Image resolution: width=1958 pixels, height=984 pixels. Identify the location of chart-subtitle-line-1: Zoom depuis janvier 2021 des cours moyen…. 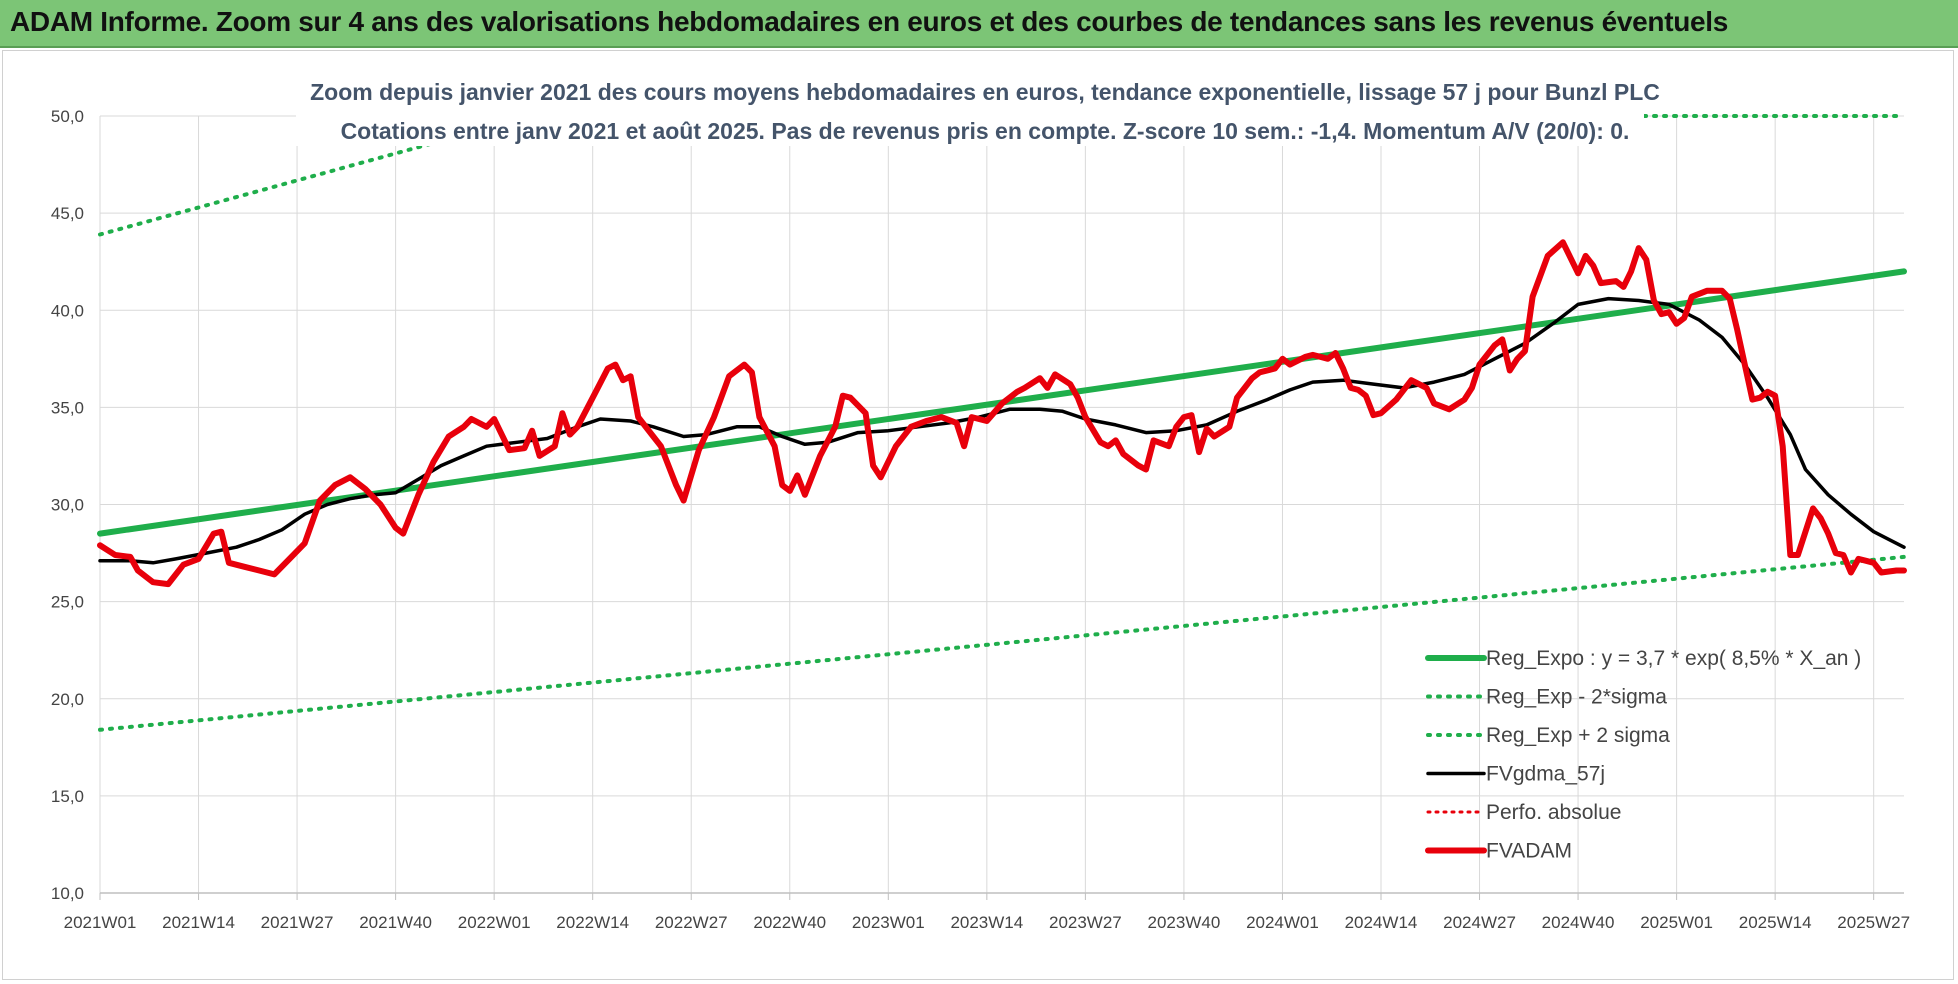
(985, 92).